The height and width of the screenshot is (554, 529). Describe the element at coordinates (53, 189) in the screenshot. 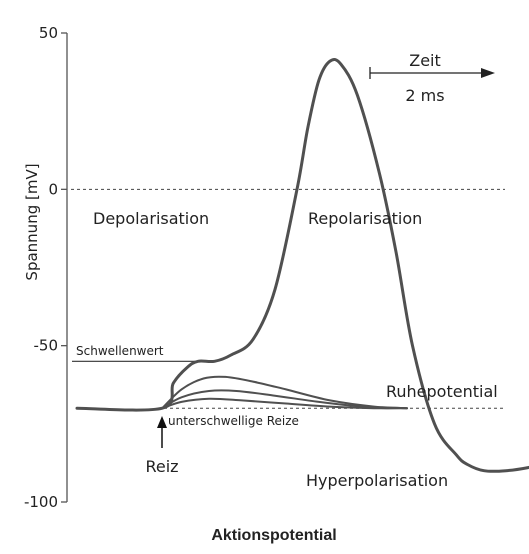

I see `y-tick-label: 0` at that location.